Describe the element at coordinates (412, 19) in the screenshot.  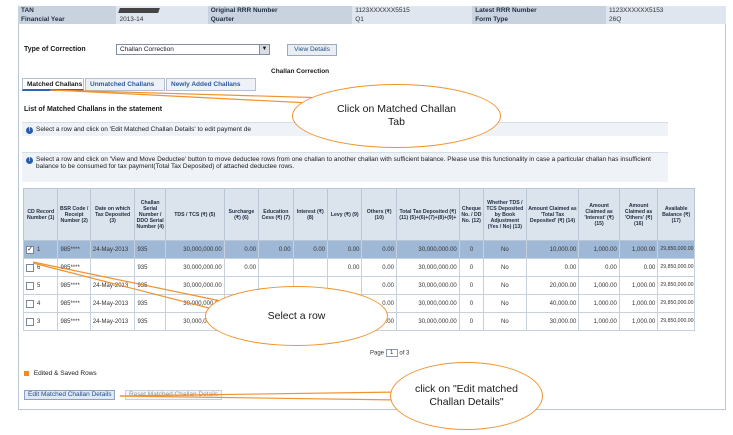
I see `header-value: Q1` at that location.